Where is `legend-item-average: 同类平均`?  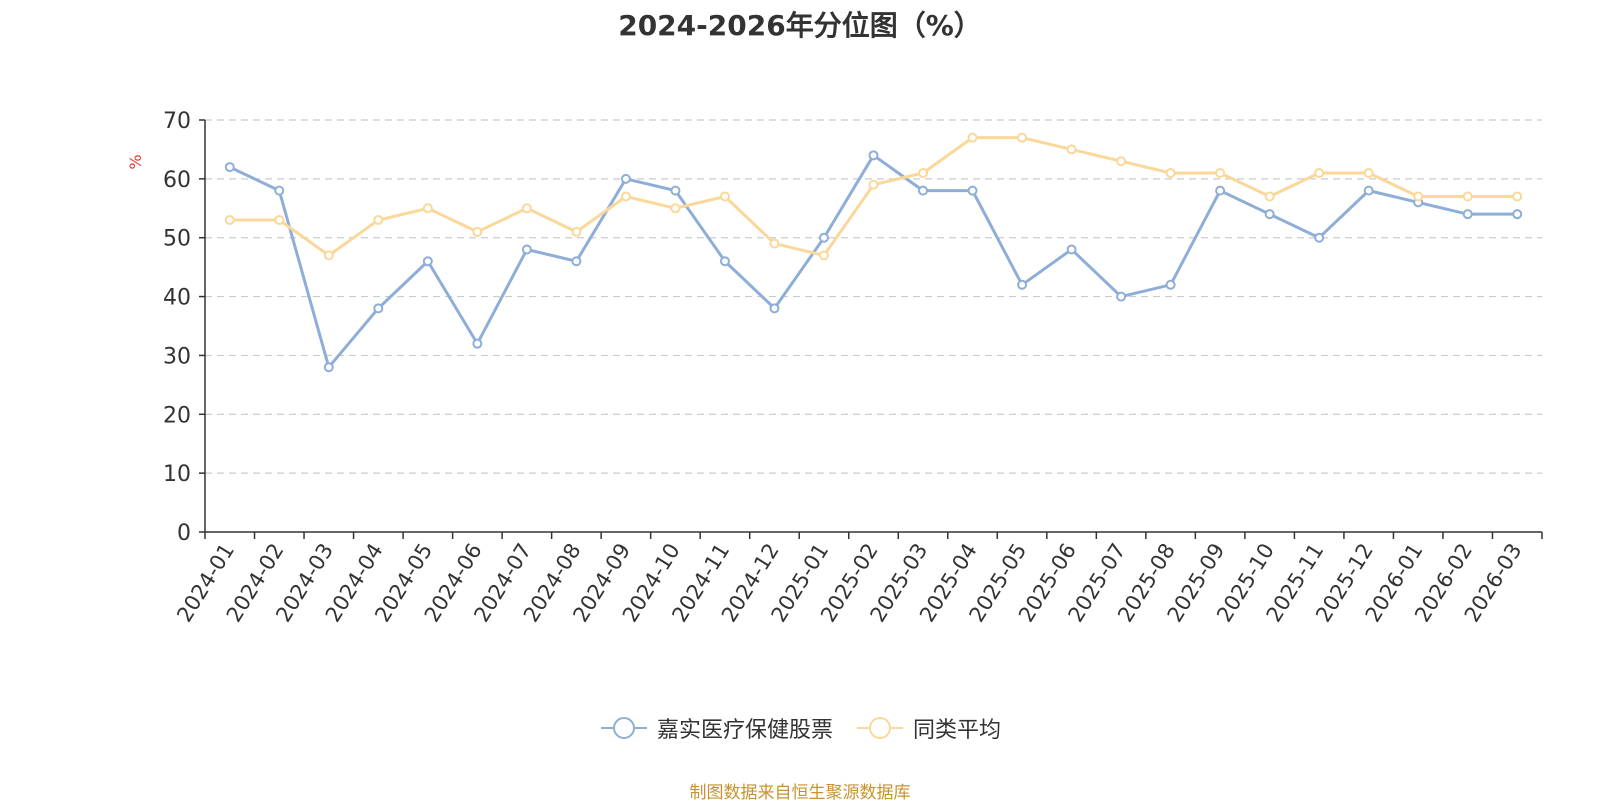 legend-item-average: 同类平均 is located at coordinates (928, 728).